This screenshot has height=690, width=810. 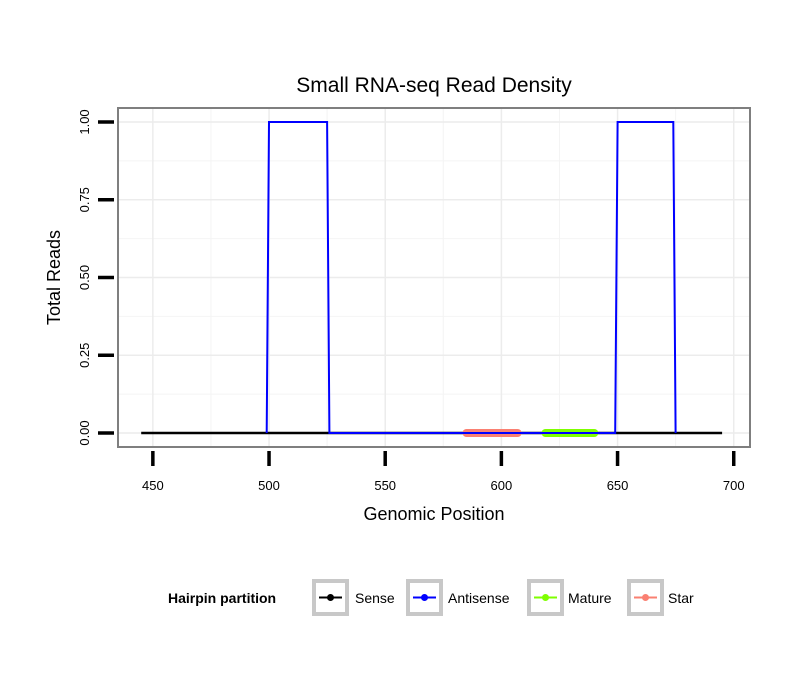 What do you see at coordinates (502, 485) in the screenshot?
I see `x-tick-label: 600` at bounding box center [502, 485].